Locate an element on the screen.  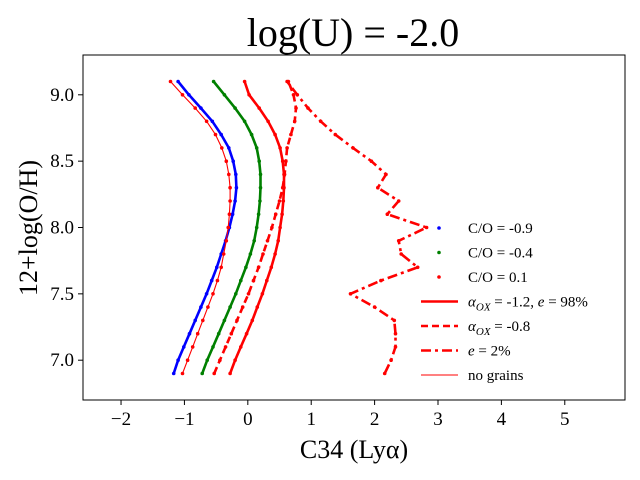
x-tick-label: 2 is located at coordinates (375, 419).